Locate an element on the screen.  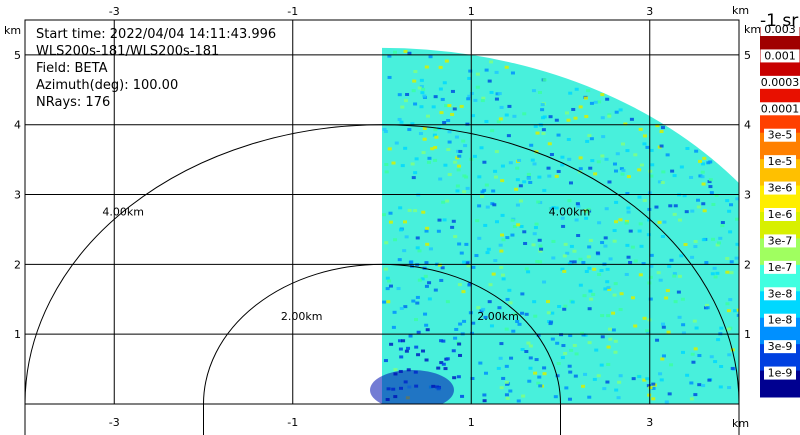
y-unit-right: km is located at coordinates (752, 29).